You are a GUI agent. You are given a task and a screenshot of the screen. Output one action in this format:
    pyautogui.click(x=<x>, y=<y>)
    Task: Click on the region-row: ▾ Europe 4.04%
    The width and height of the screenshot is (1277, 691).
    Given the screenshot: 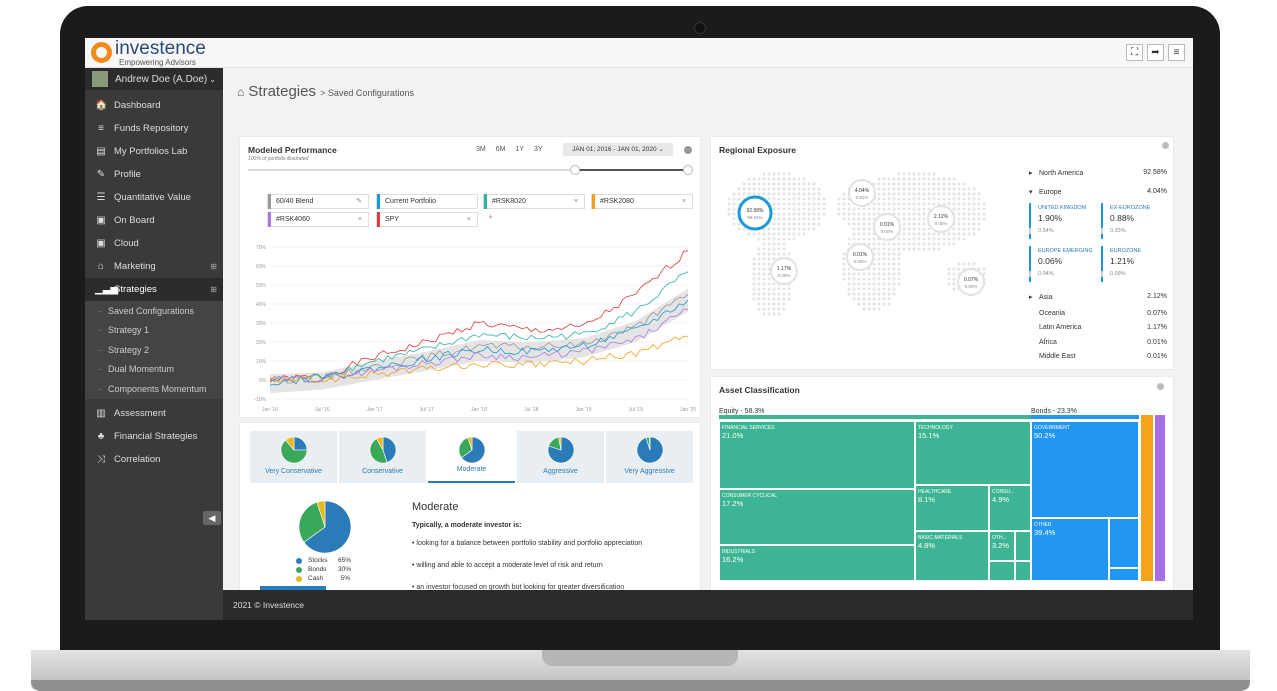 What is the action you would take?
    pyautogui.click(x=1098, y=192)
    